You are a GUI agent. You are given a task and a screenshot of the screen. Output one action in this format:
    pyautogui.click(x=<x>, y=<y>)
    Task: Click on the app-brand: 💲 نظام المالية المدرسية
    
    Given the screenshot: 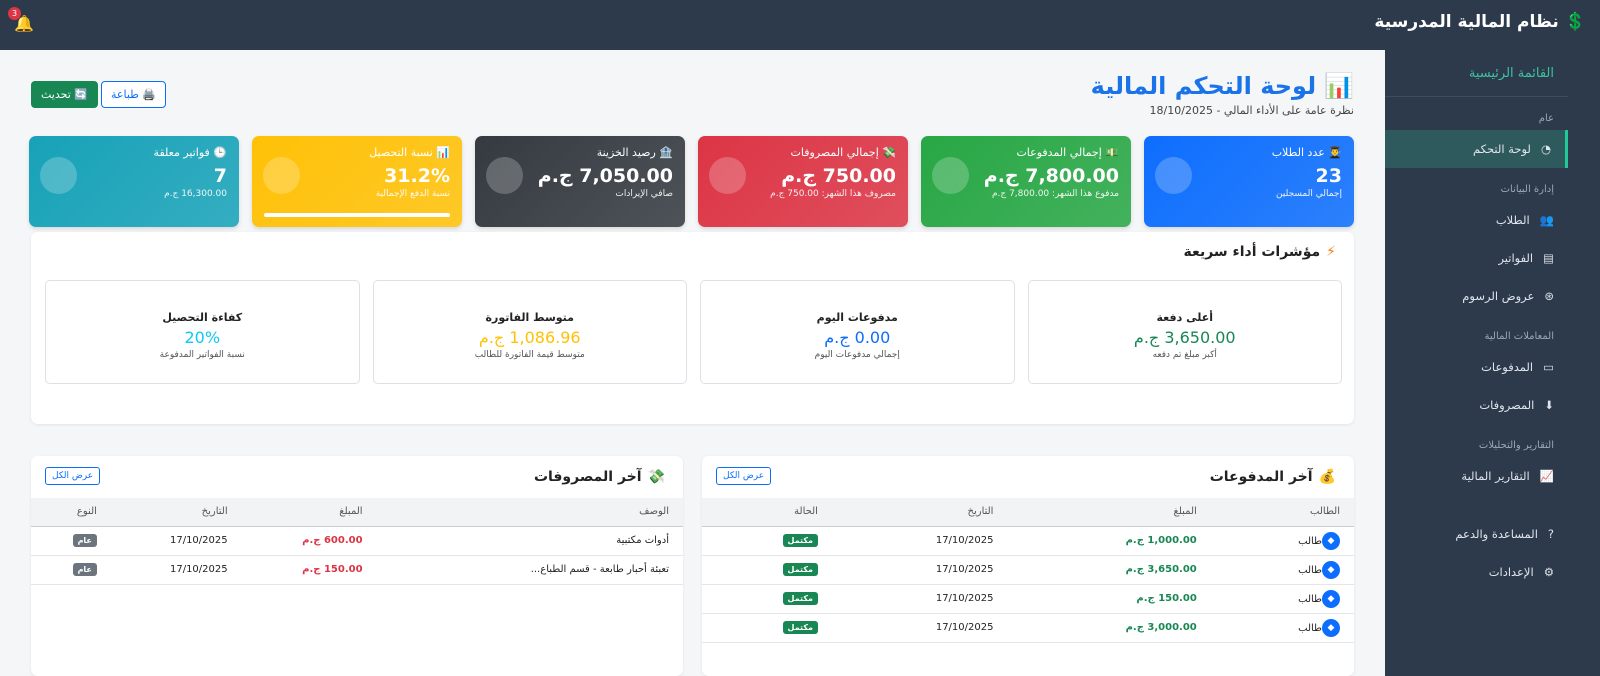 What is the action you would take?
    pyautogui.click(x=1480, y=22)
    